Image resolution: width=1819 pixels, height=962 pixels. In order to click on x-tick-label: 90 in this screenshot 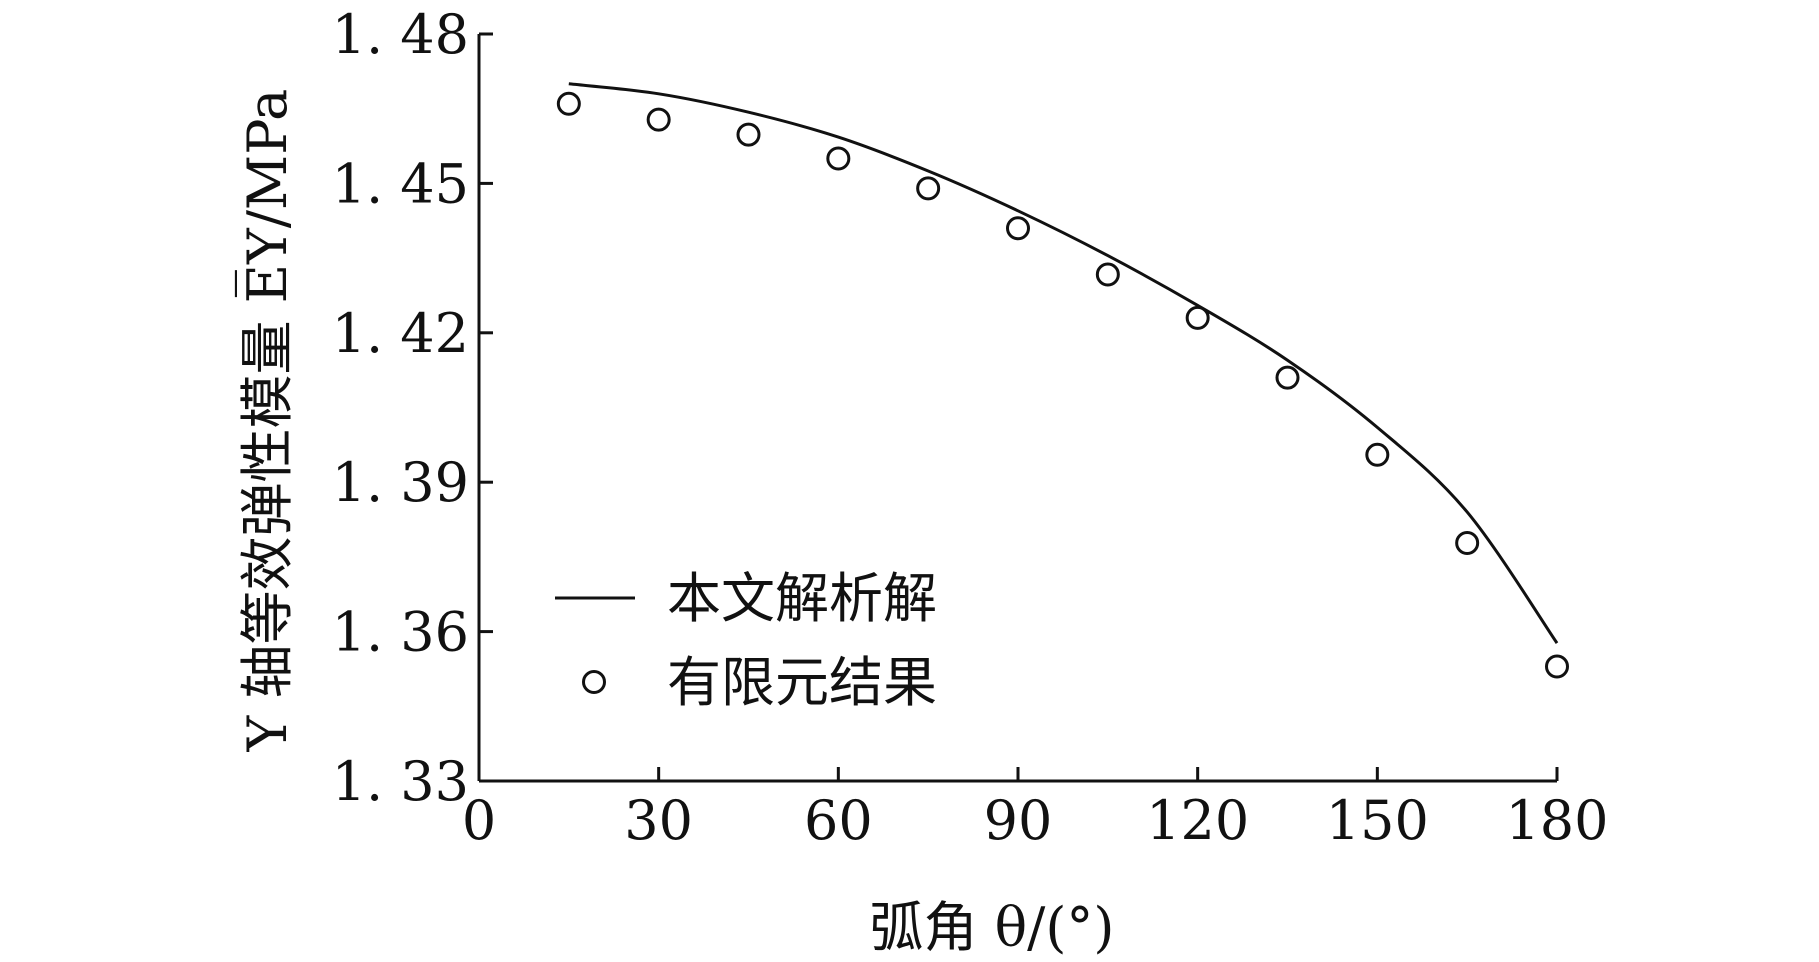, I will do `click(1018, 820)`.